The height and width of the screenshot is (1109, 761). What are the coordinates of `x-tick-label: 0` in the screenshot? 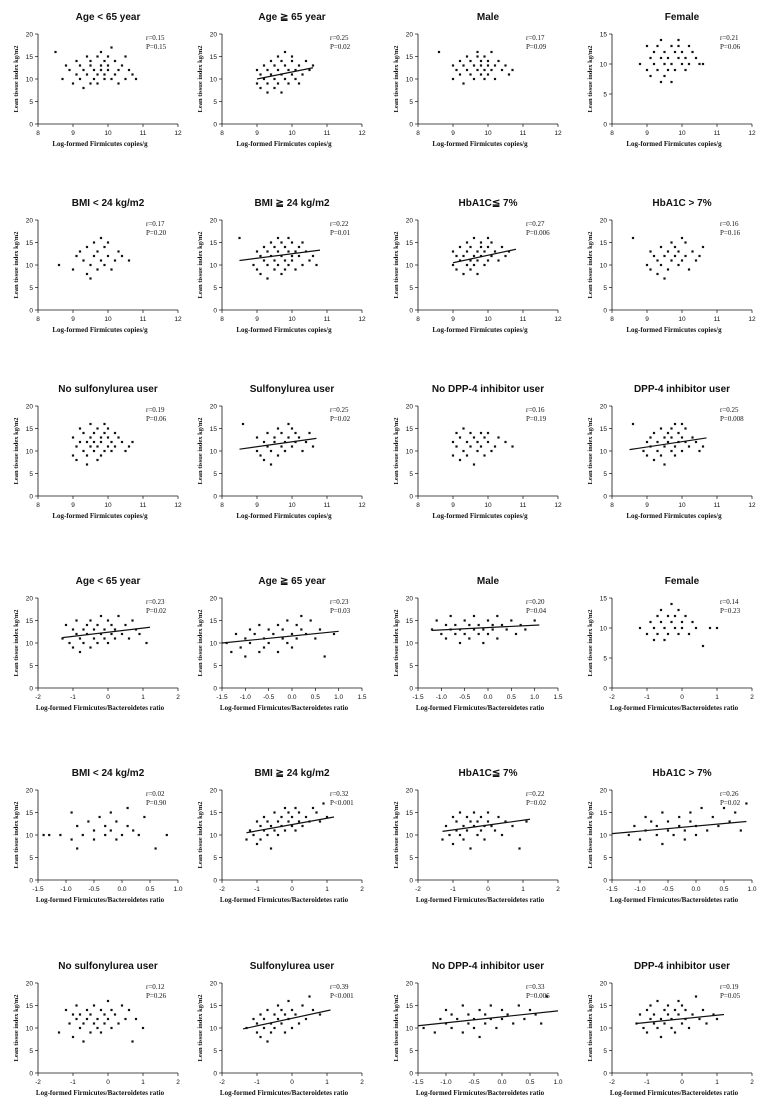 It's located at (108, 697).